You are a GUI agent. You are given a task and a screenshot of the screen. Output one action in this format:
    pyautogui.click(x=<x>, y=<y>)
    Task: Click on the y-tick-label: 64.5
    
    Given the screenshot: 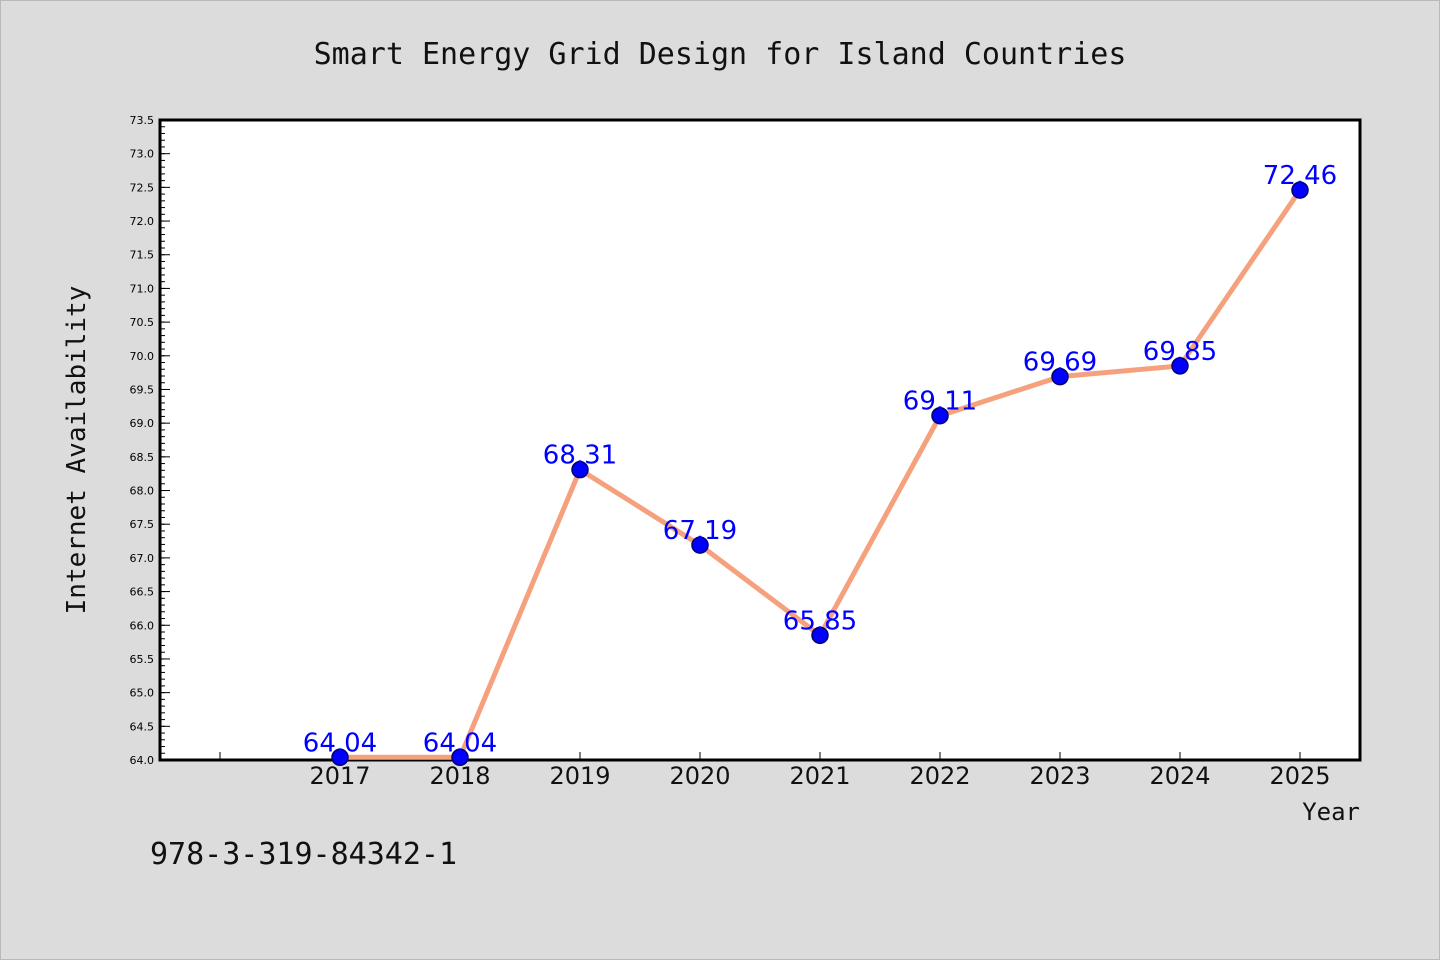 What is the action you would take?
    pyautogui.click(x=142, y=726)
    